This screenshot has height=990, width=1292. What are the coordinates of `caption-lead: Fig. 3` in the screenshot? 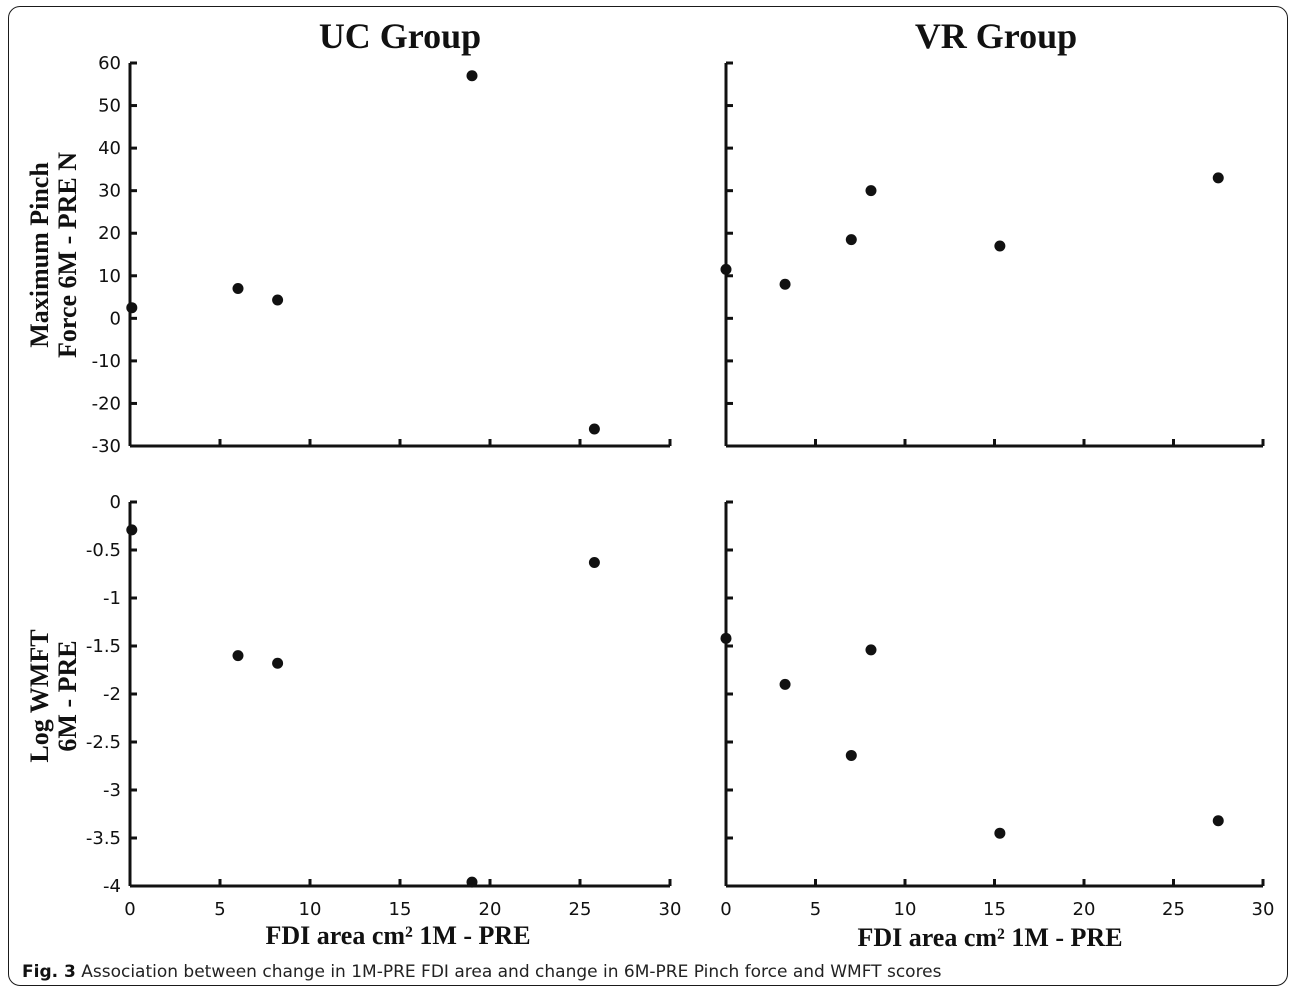 It's located at (49, 972).